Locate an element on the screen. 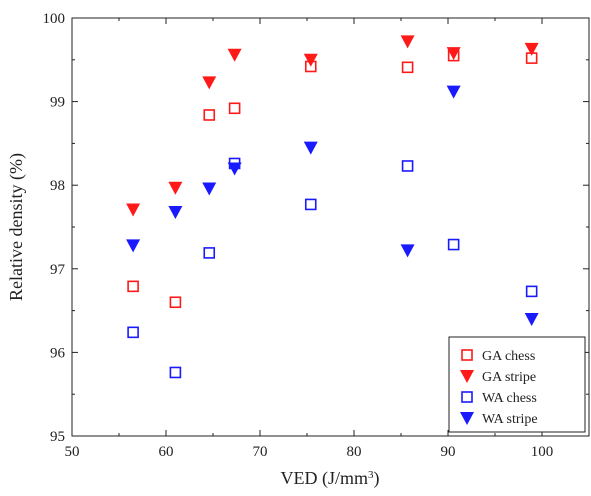 This screenshot has width=591, height=496. legend: GA chess GA stripe WA chess WA stripe is located at coordinates (517, 384).